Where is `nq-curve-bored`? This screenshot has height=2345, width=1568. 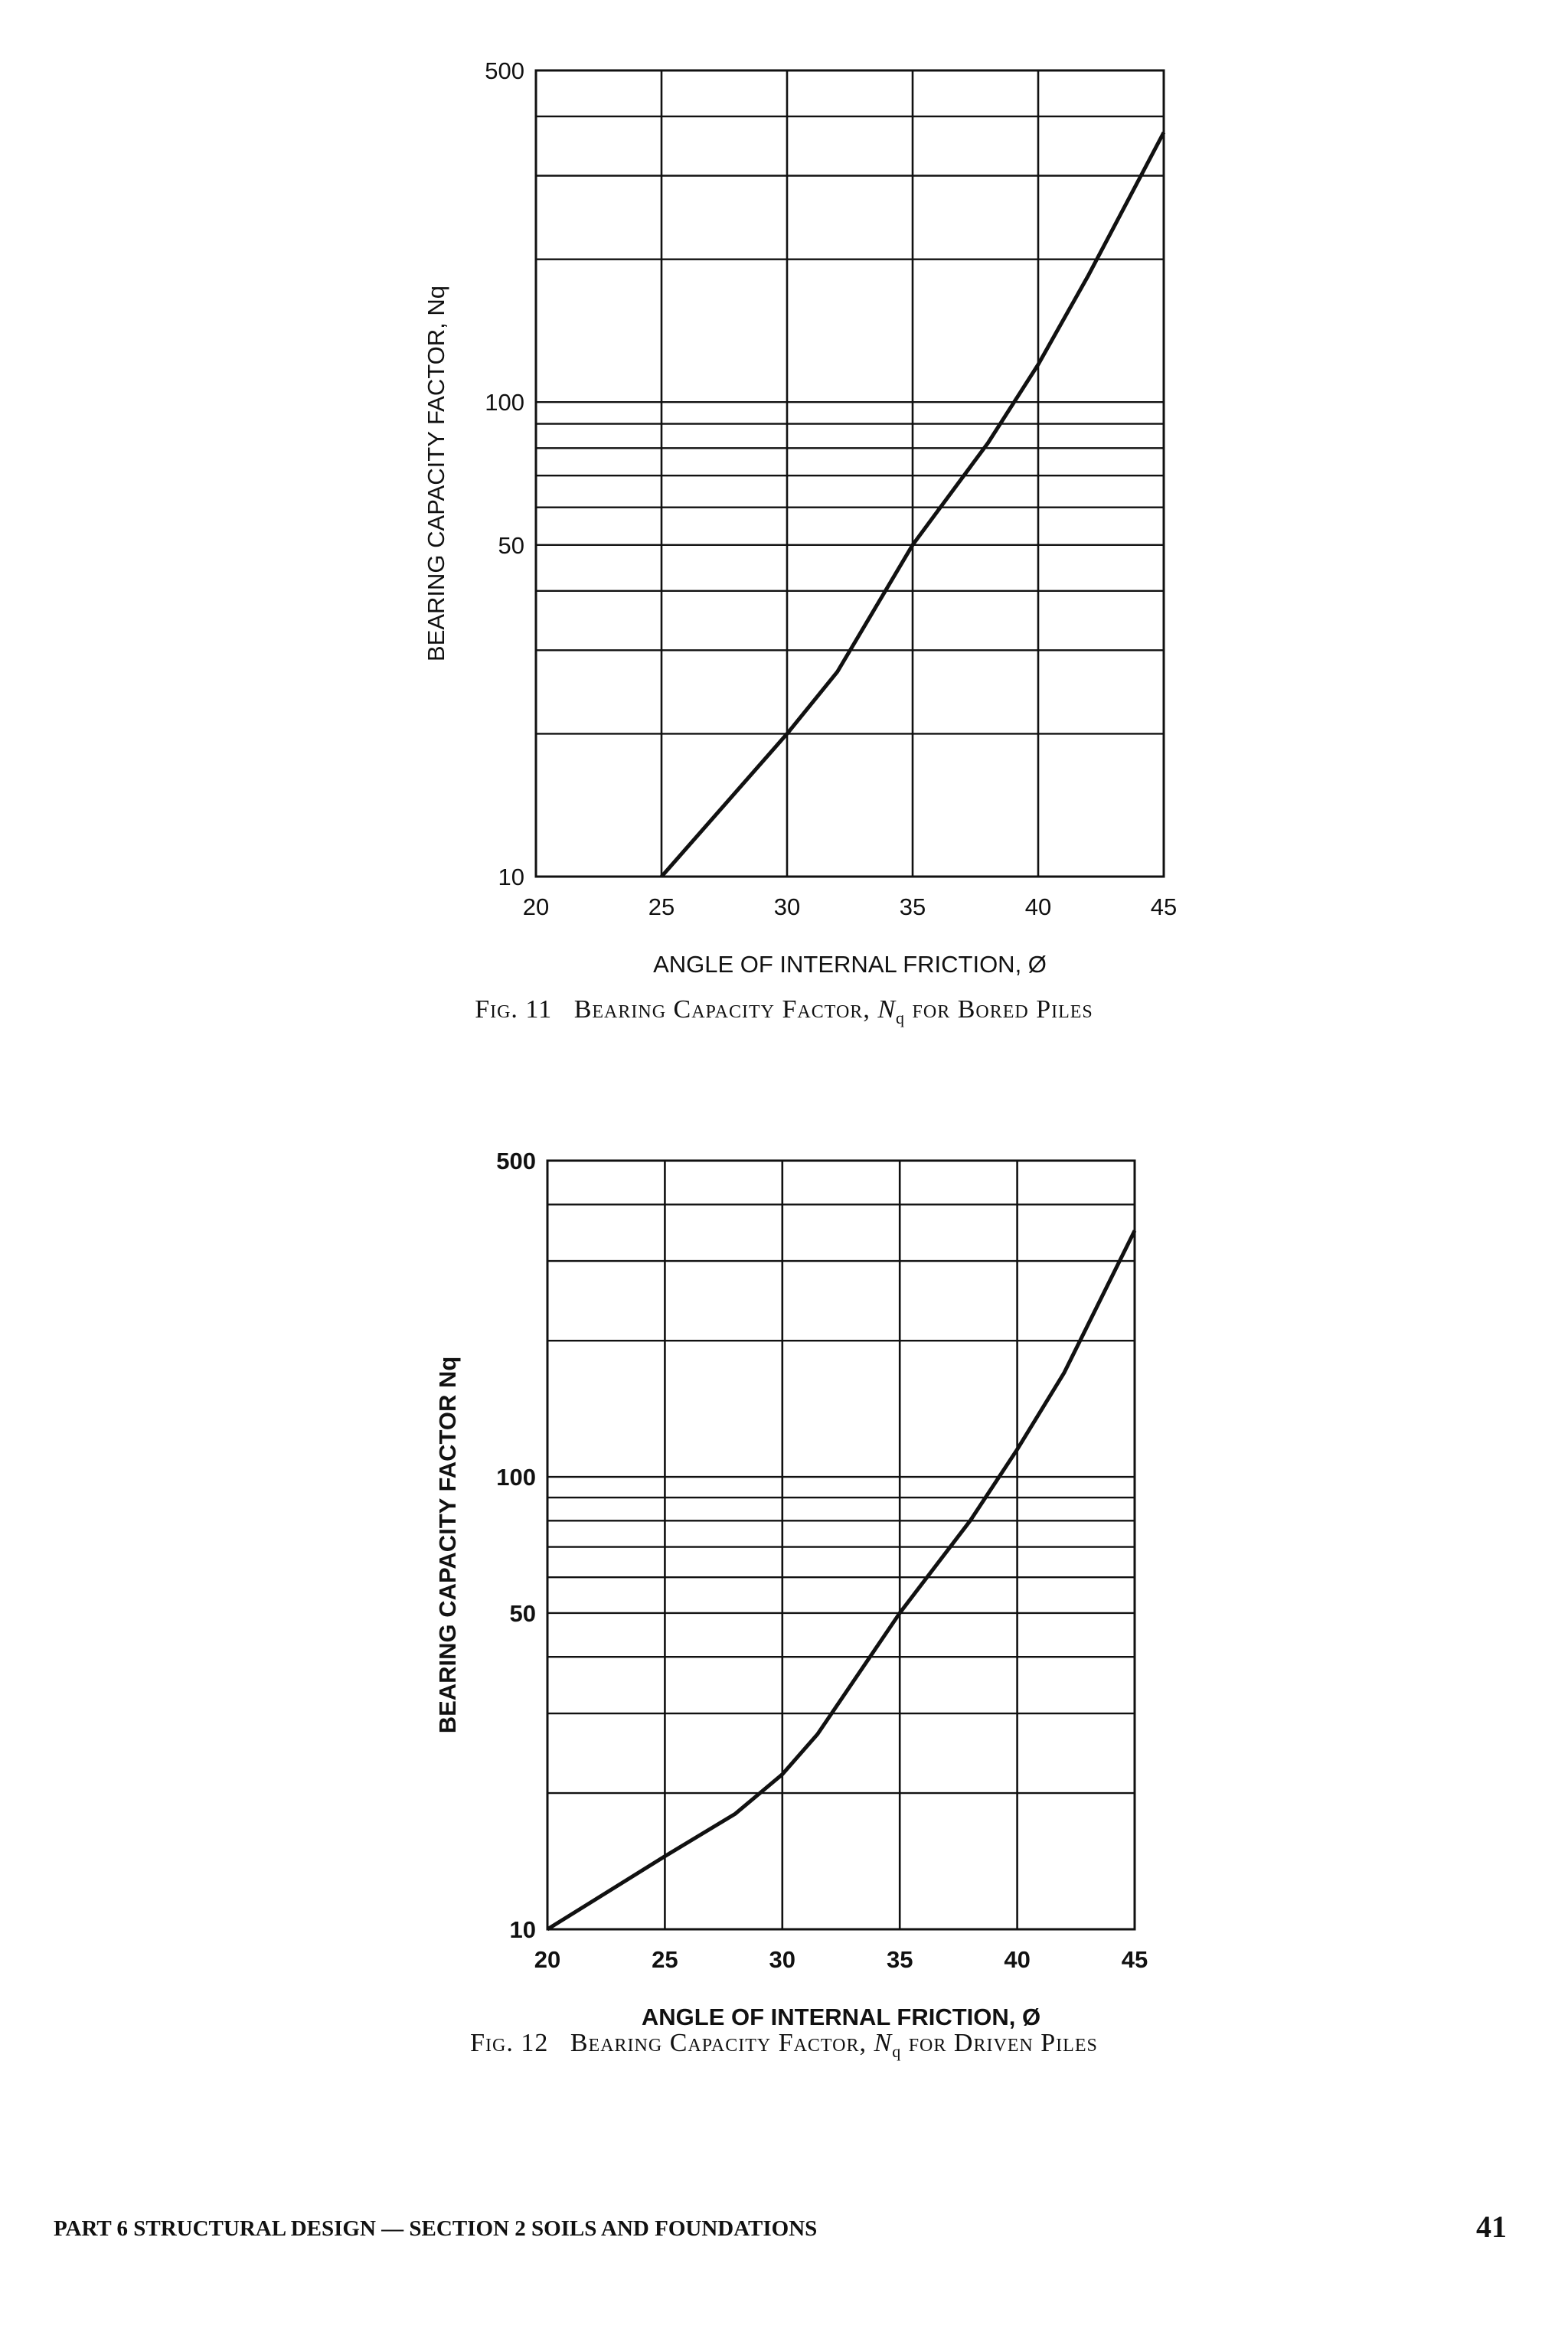 nq-curve-bored is located at coordinates (913, 505).